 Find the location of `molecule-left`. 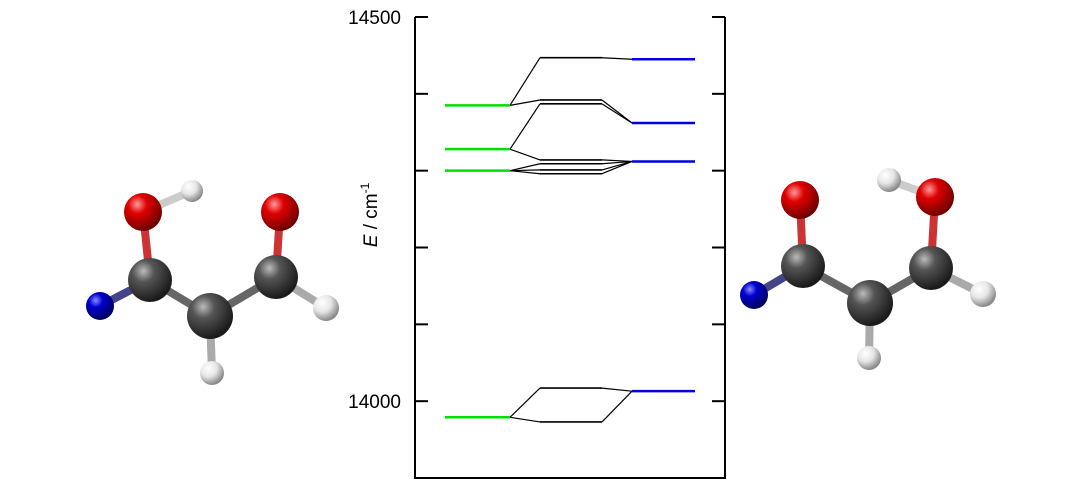

molecule-left is located at coordinates (212, 282).